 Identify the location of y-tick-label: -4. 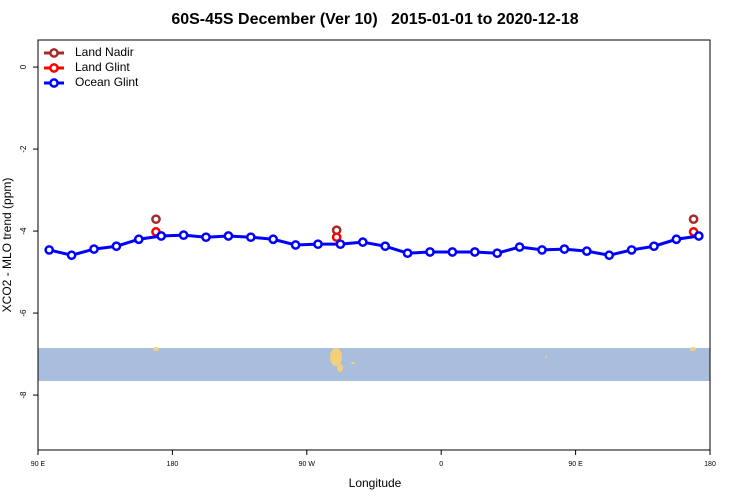
(23, 231).